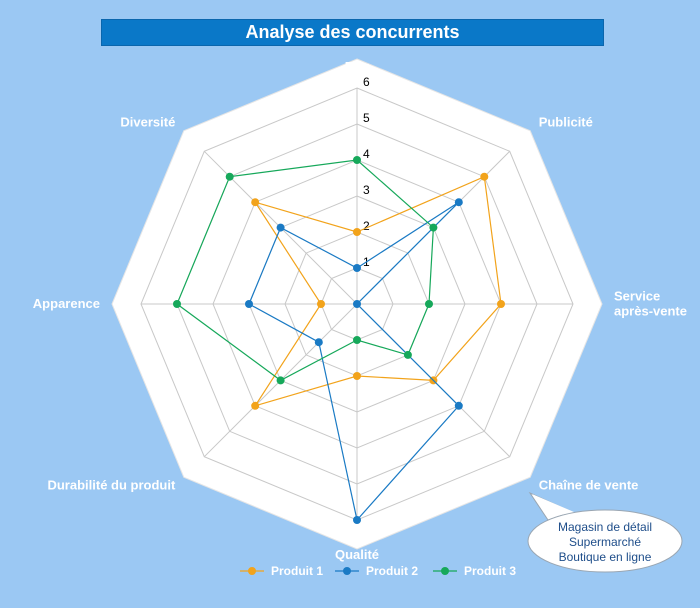 Image resolution: width=700 pixels, height=608 pixels. I want to click on axis-label: Service après-vente, so click(650, 304).